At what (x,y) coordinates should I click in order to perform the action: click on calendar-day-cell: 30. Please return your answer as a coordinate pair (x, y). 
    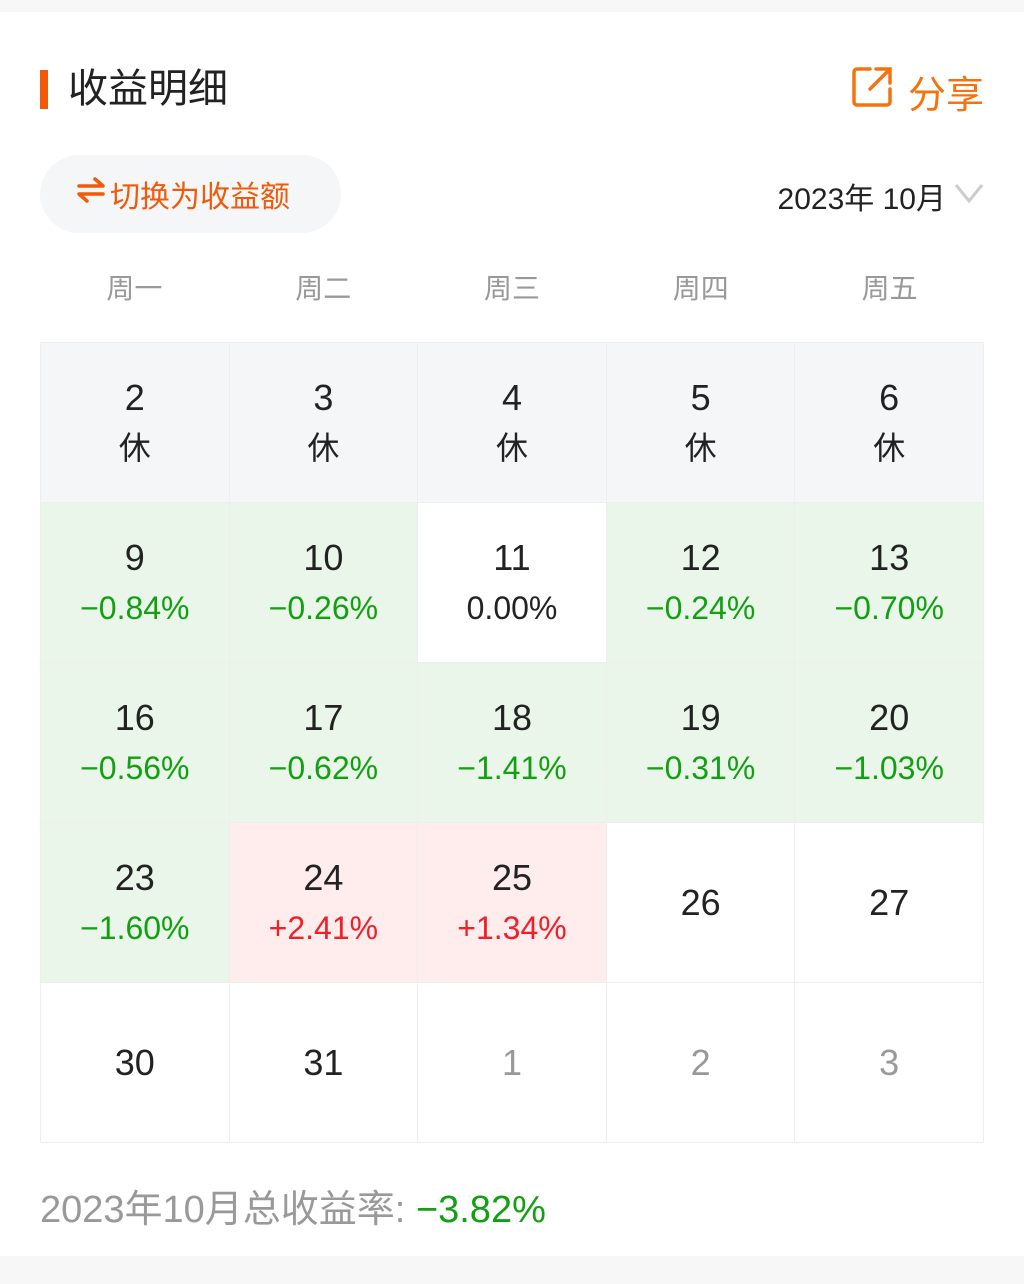
    Looking at the image, I should click on (135, 1063).